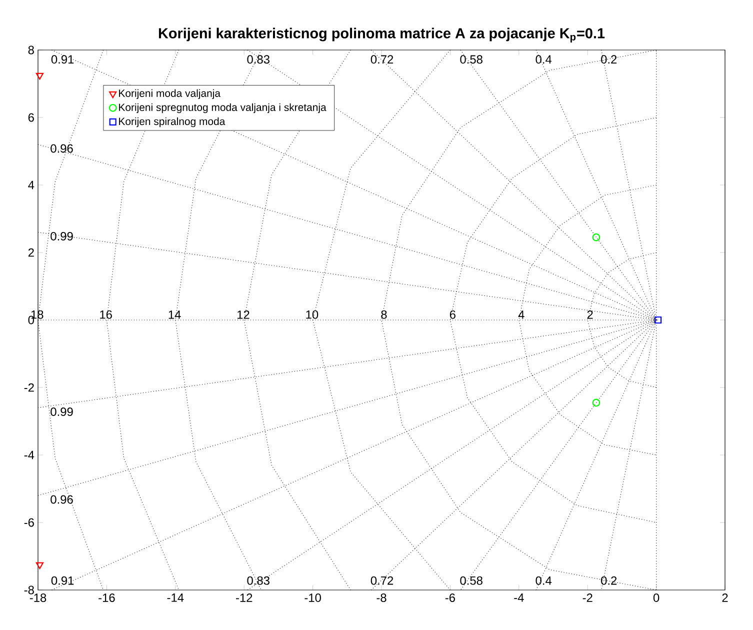 This screenshot has width=753, height=630. Describe the element at coordinates (174, 314) in the screenshot. I see `series-label: 14` at that location.